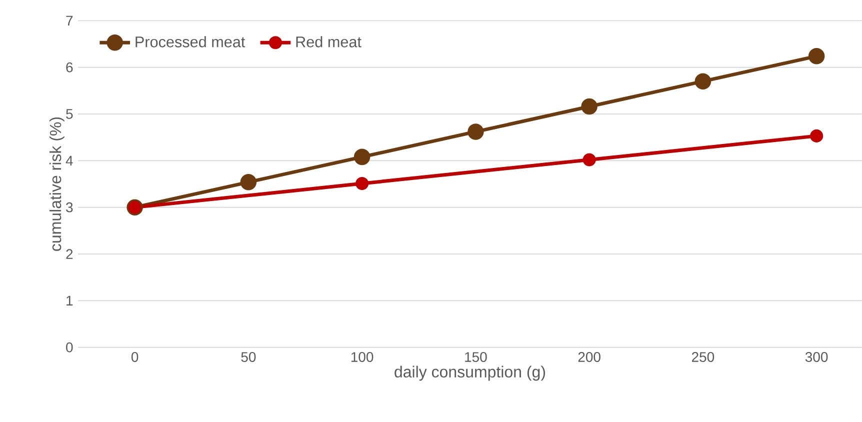 The height and width of the screenshot is (422, 862). I want to click on y-tick-label: 4, so click(69, 161).